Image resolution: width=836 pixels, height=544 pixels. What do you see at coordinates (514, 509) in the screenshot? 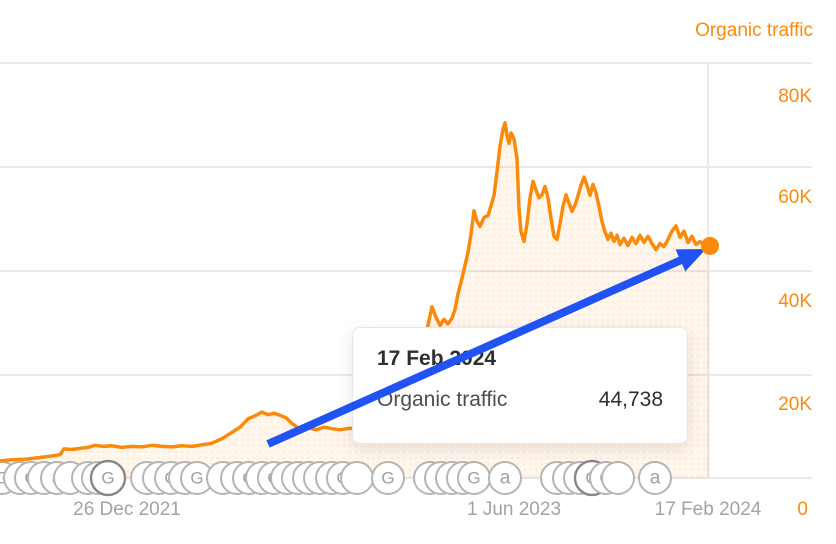
I see `x-tick-1-jun-2023: 1 Jun 2023` at bounding box center [514, 509].